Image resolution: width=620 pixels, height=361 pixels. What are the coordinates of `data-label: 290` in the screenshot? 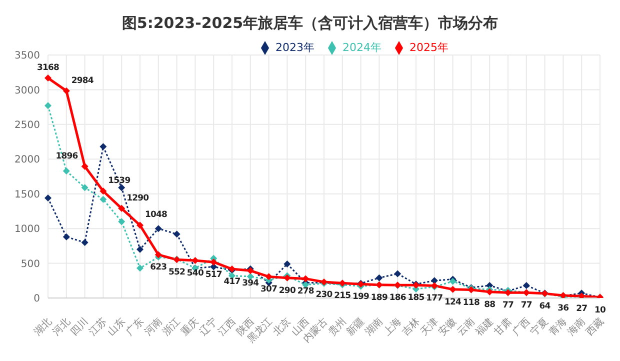 It's located at (287, 291).